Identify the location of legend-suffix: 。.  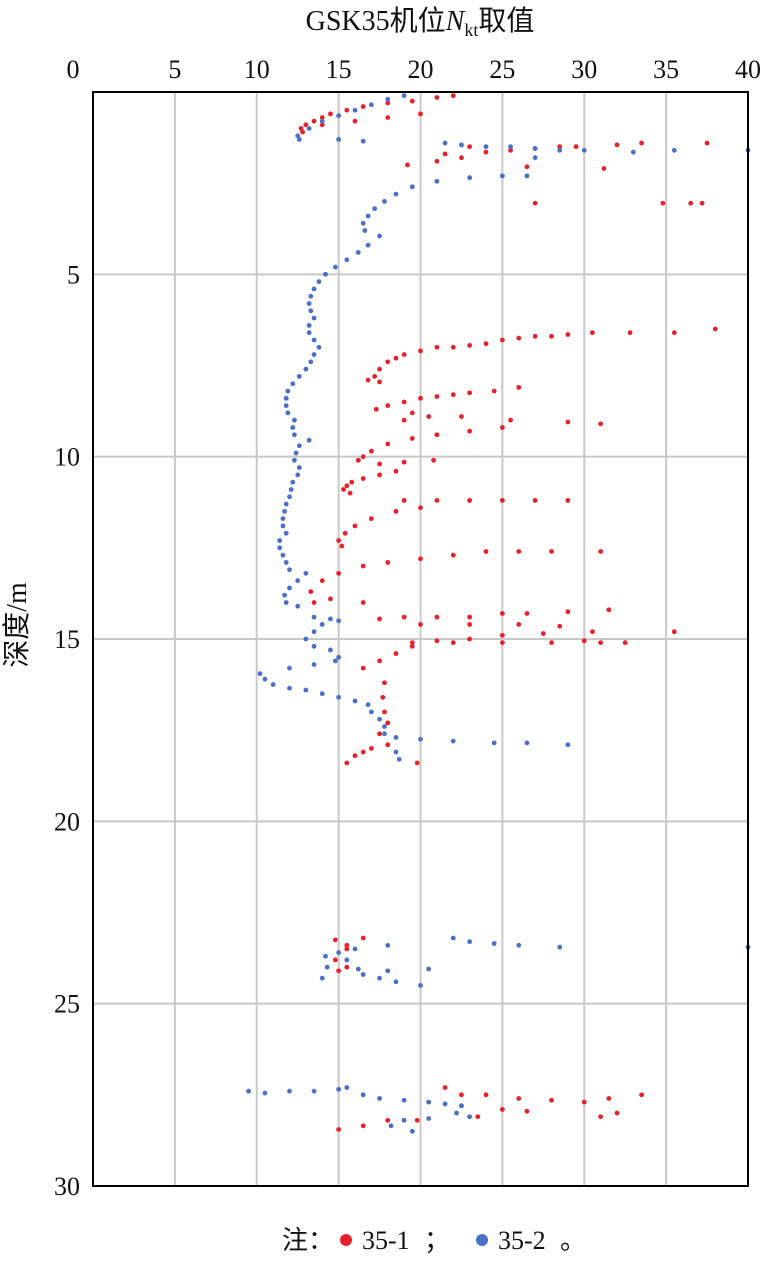
(573, 1240).